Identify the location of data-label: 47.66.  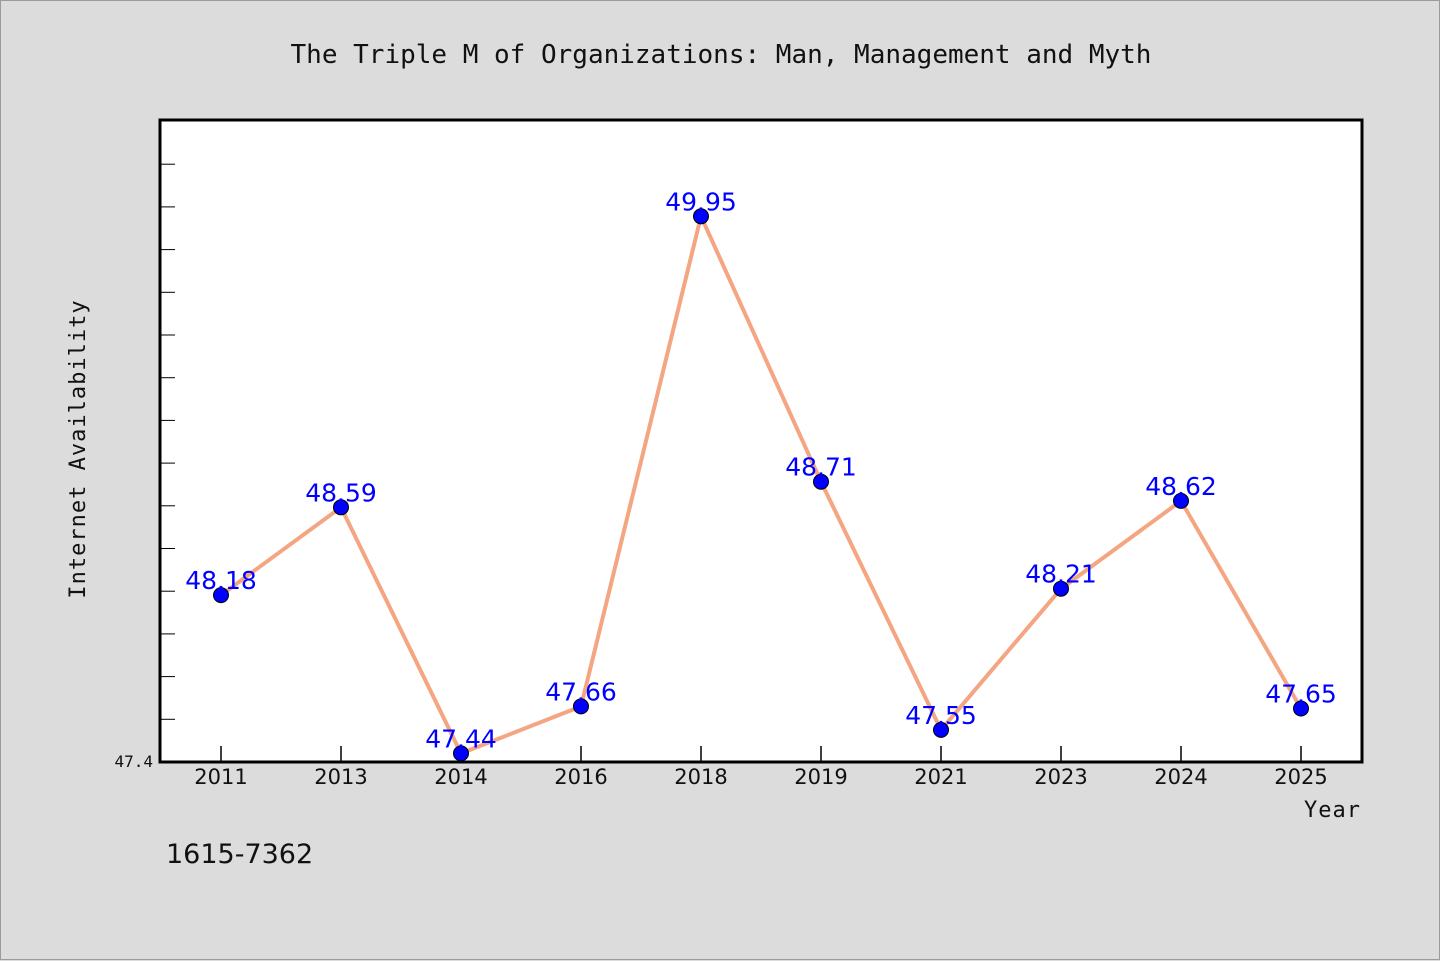
(581, 691).